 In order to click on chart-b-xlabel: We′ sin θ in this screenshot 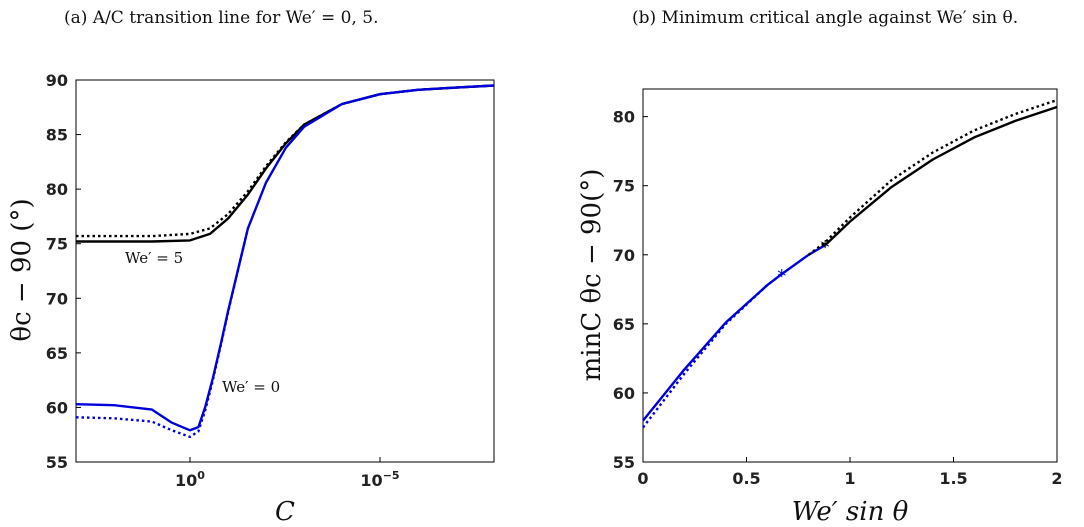, I will do `click(850, 512)`.